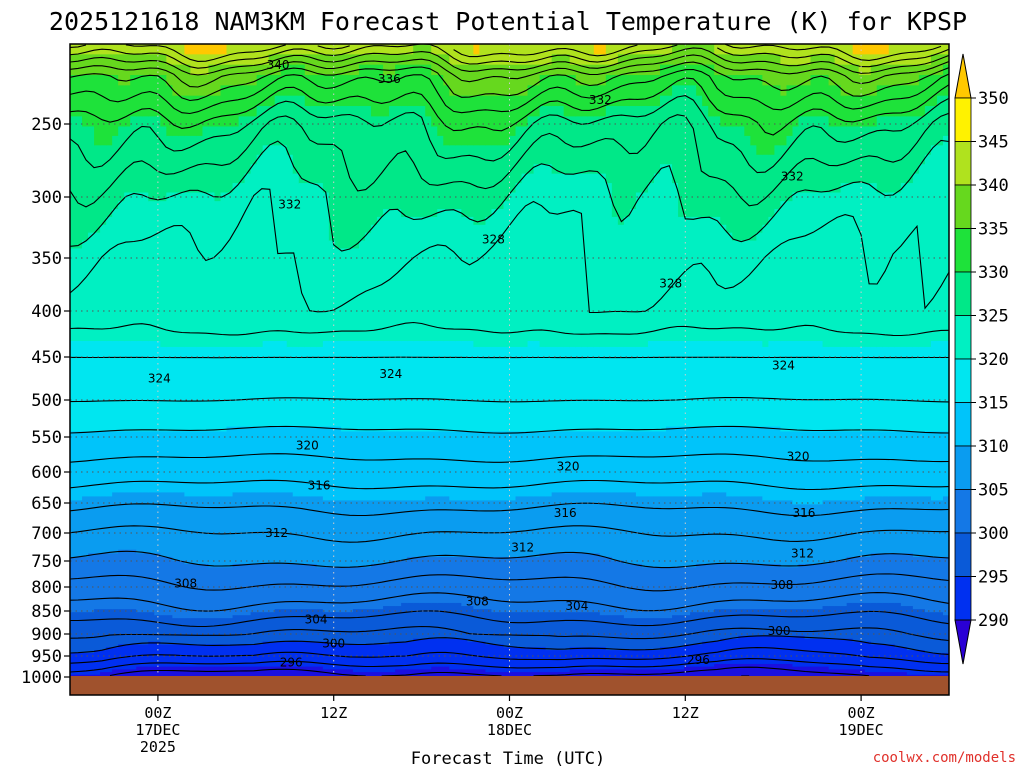 This screenshot has height=768, width=1024. What do you see at coordinates (993, 578) in the screenshot?
I see `colorbar-label: 295` at bounding box center [993, 578].